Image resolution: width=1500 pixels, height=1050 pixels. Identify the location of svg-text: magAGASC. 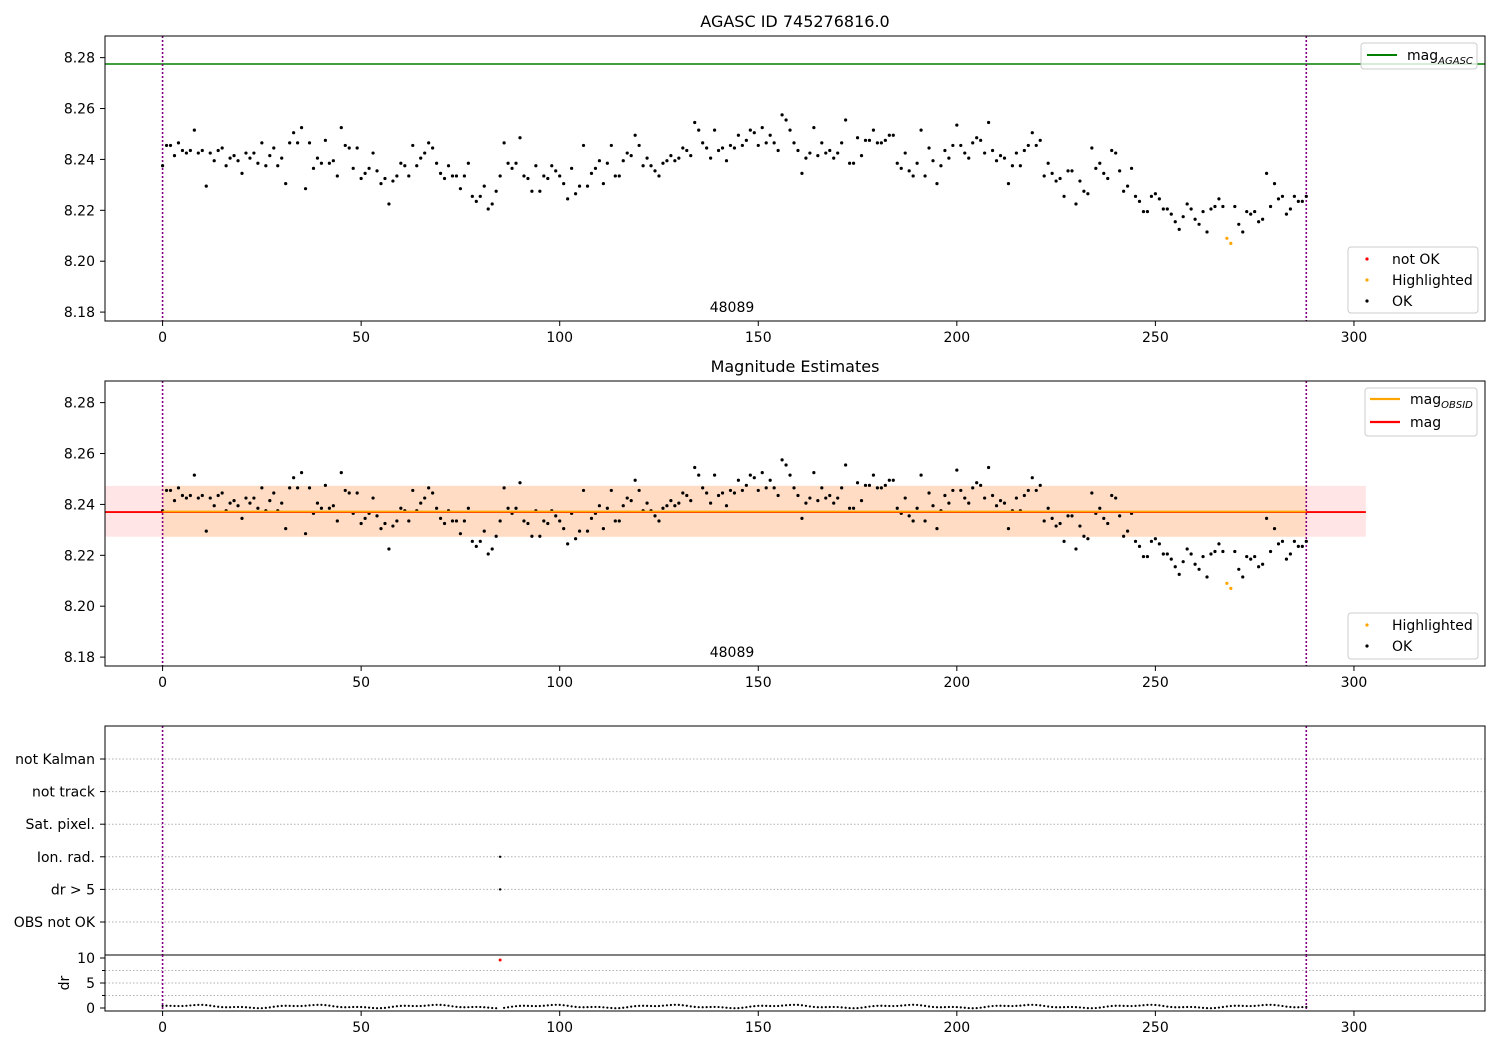
(1440, 57).